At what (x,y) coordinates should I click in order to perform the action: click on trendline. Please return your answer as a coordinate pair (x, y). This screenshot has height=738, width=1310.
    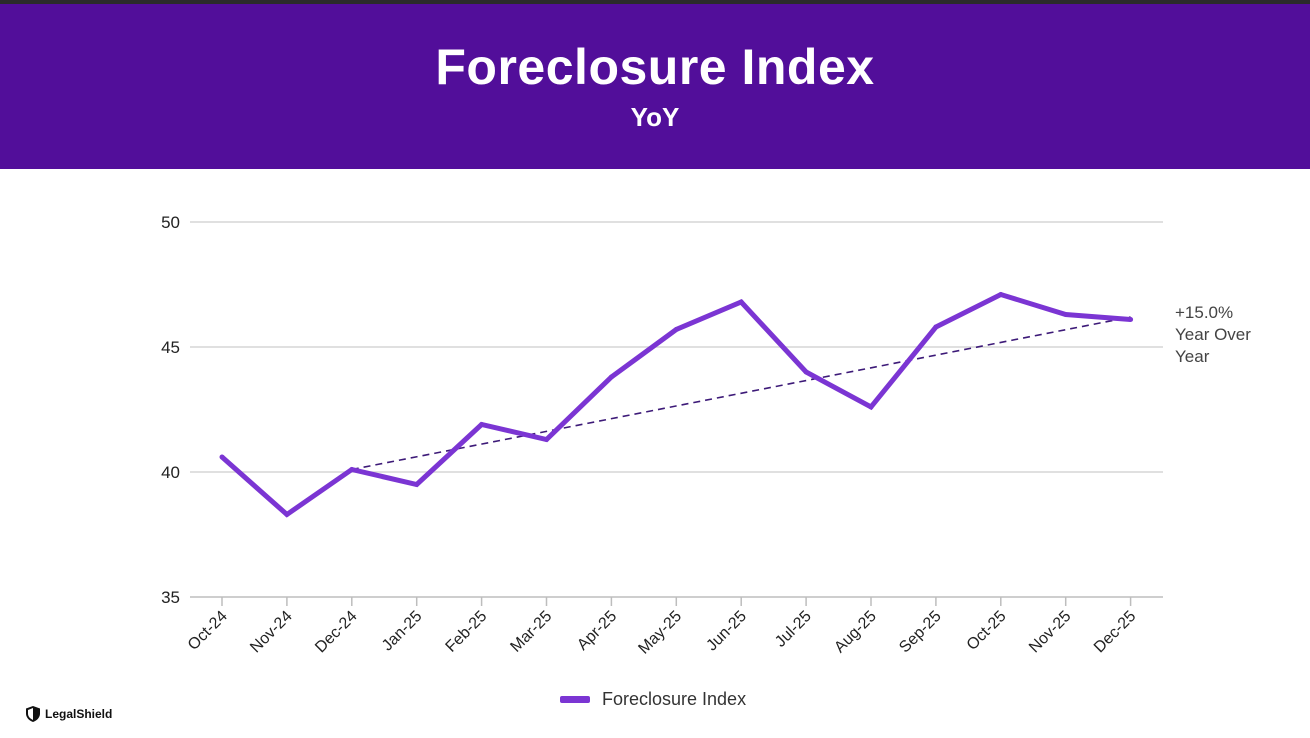
    Looking at the image, I should click on (741, 393).